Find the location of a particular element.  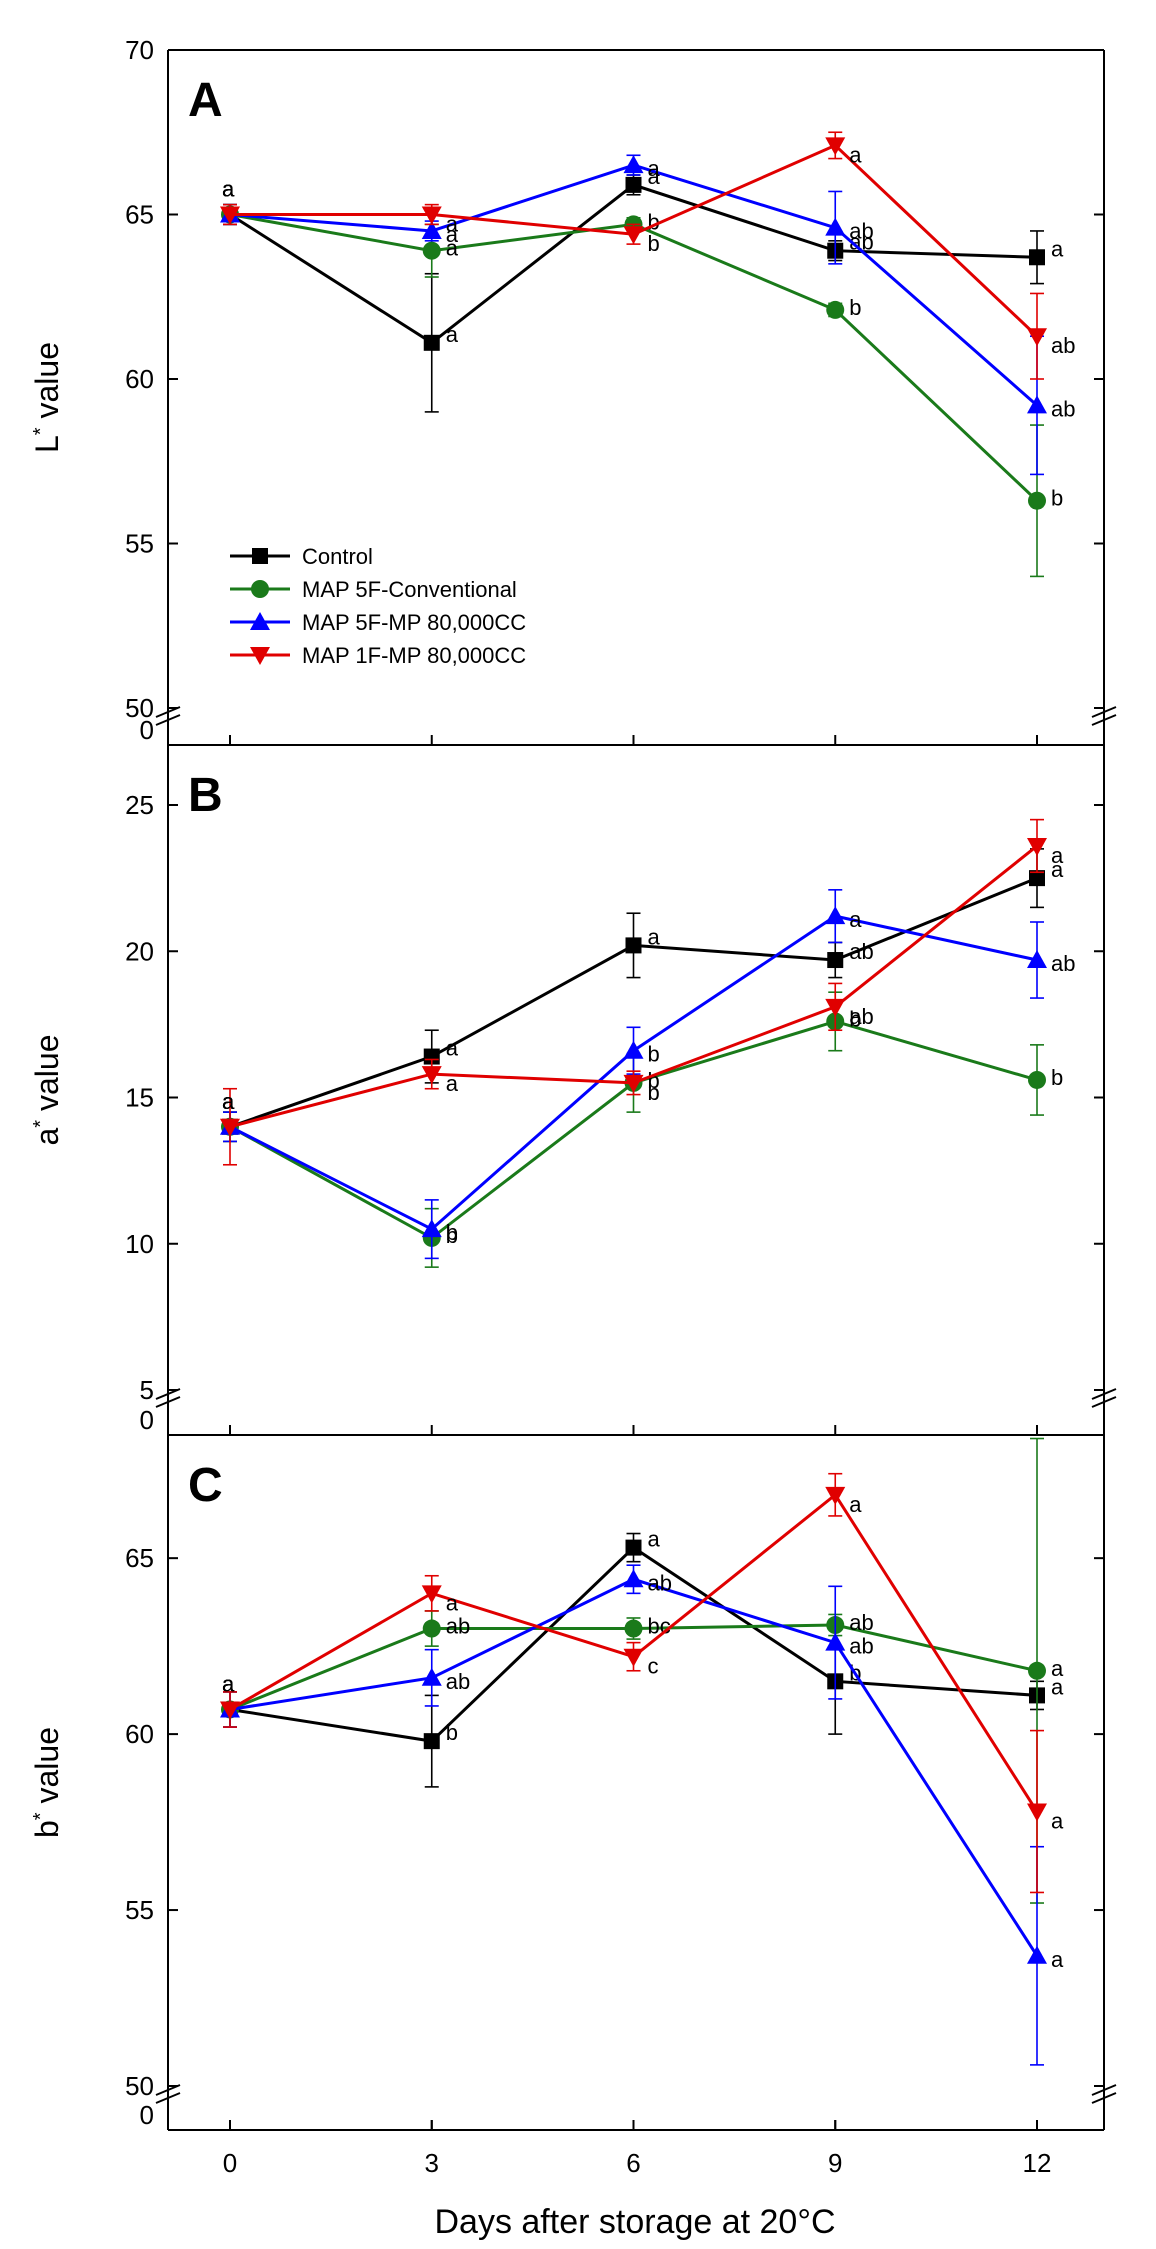

y-axis-label: b* value is located at coordinates (47, 1782).